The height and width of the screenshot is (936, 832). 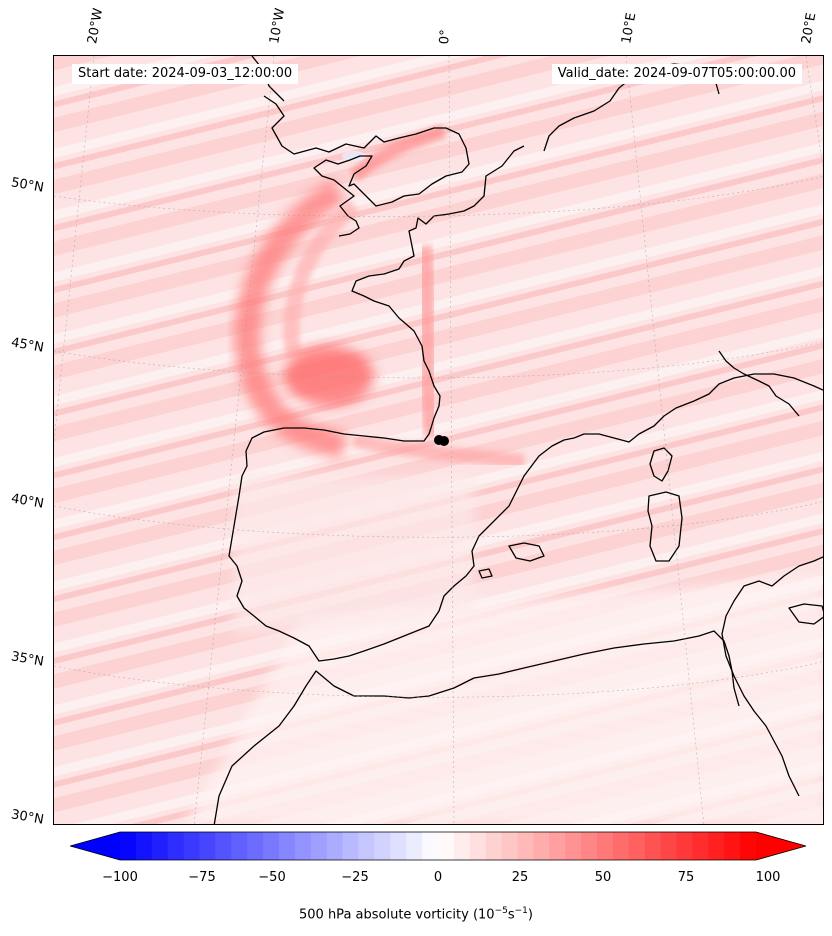 I want to click on coastline-mallorca, so click(x=526, y=552).